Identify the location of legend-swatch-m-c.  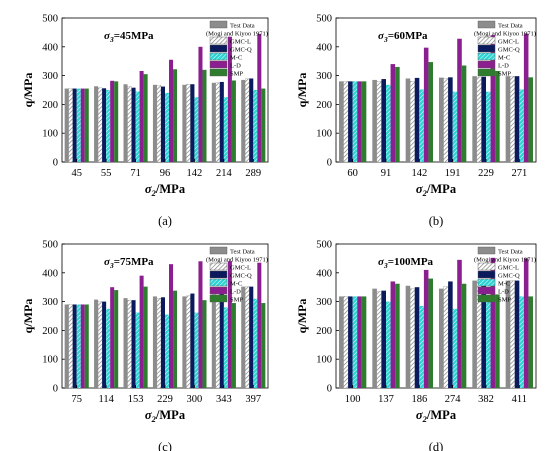
(486, 282).